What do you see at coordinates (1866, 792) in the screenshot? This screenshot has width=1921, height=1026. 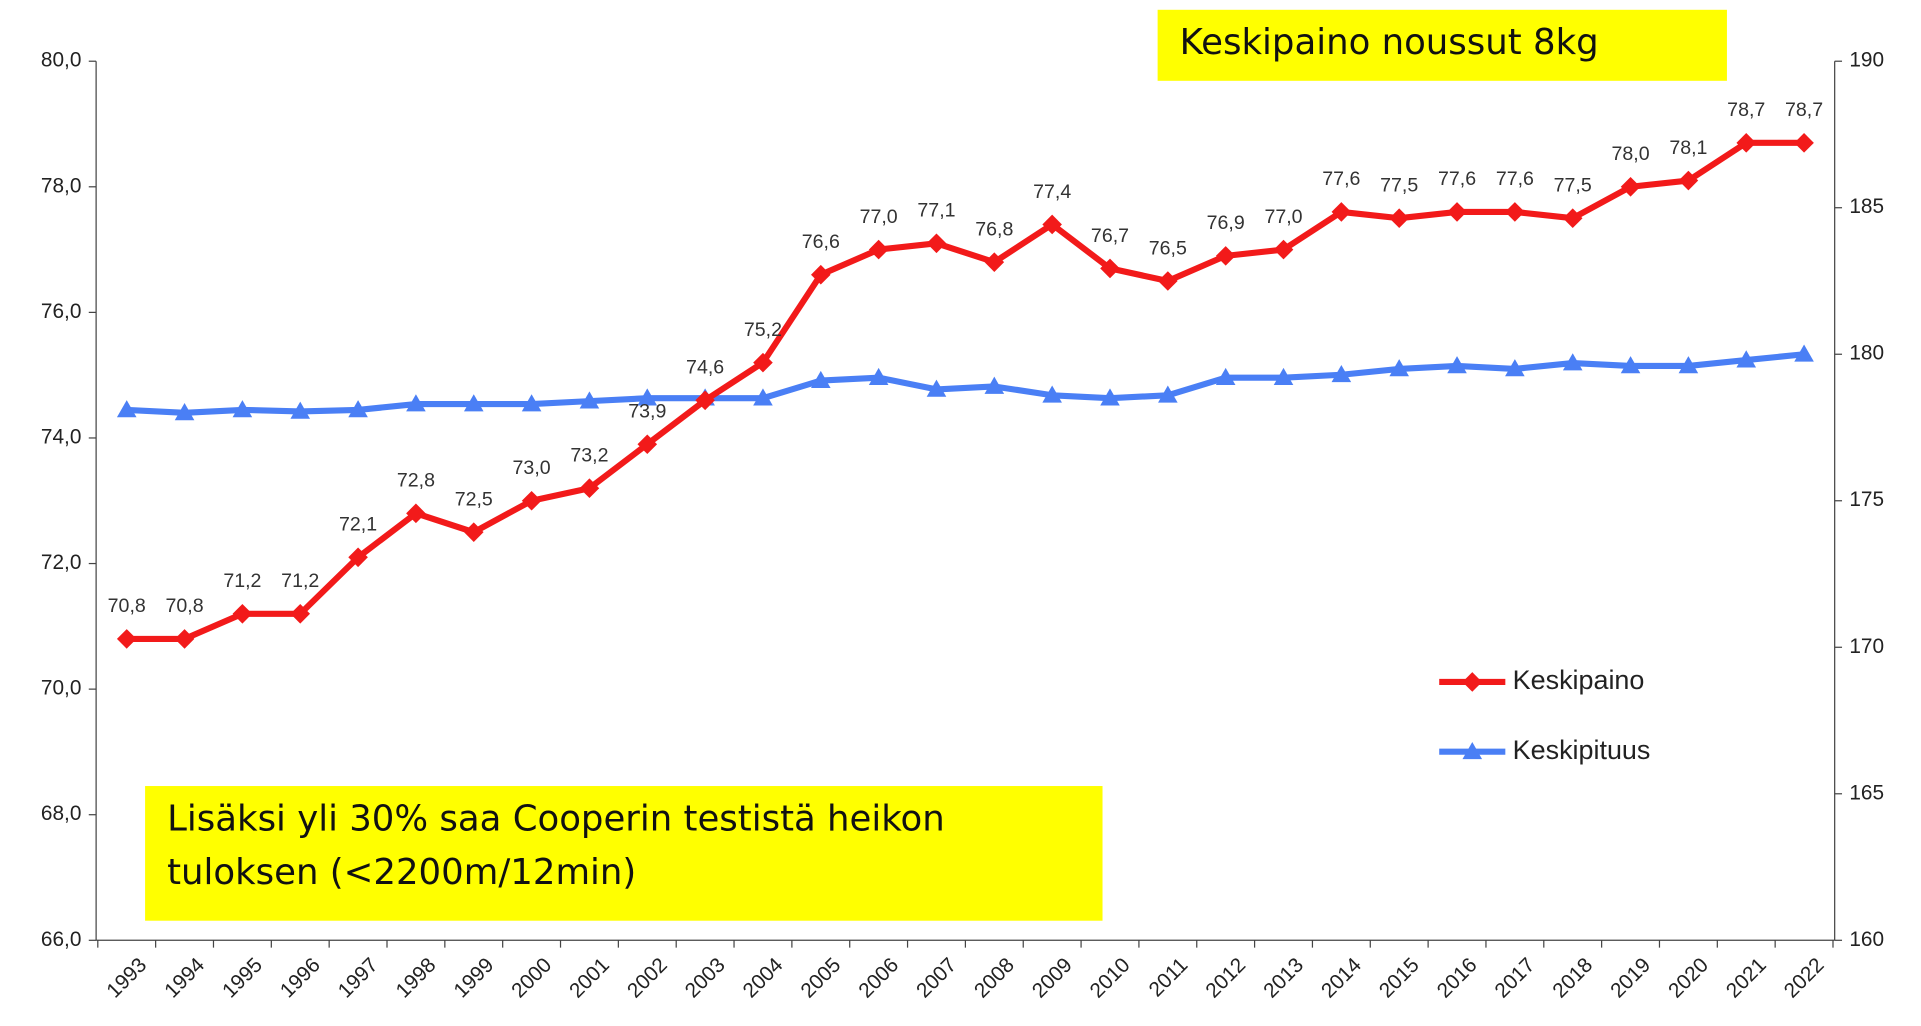 I see `y2-tick-label: 165` at bounding box center [1866, 792].